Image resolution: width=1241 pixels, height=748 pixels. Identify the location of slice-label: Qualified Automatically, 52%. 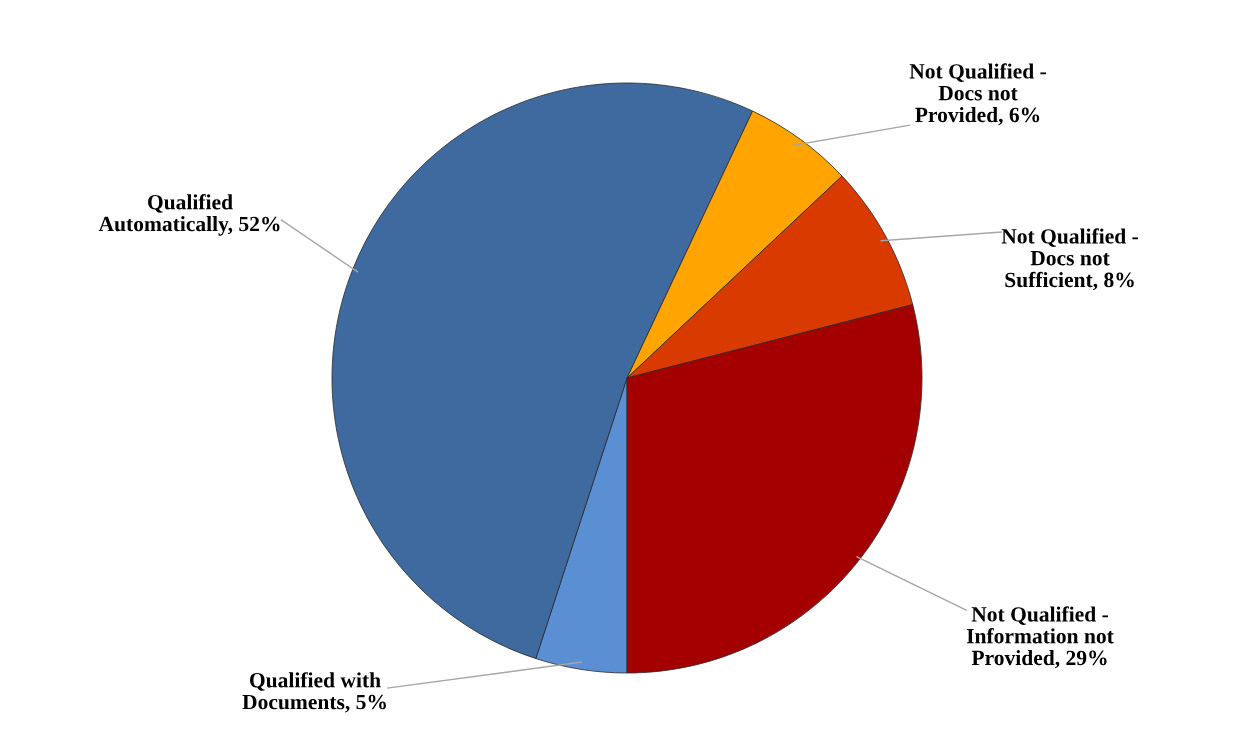
(189, 215).